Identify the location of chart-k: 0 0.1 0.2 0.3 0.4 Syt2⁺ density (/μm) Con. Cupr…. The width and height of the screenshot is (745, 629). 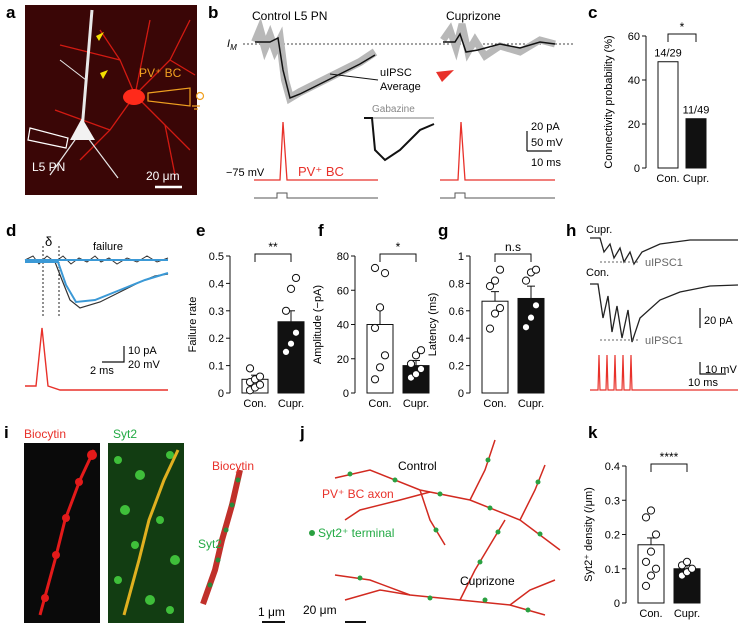
(642, 535).